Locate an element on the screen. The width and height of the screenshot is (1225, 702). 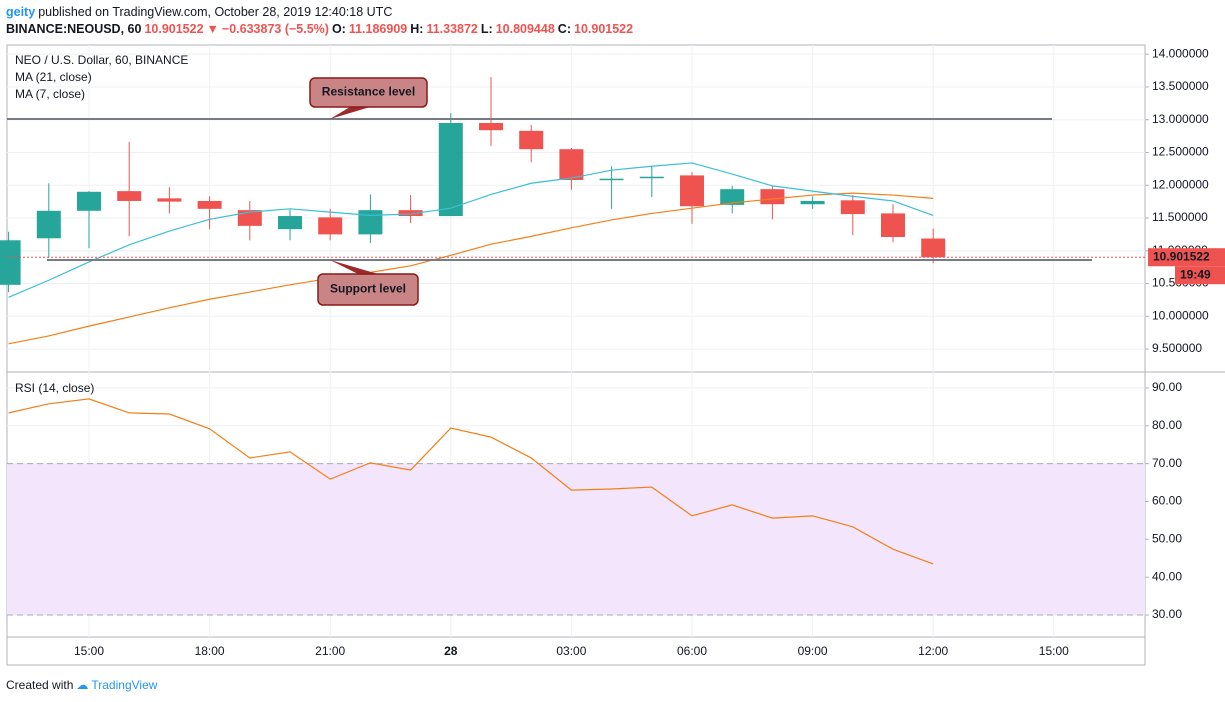
last-price-label: 10.901522 is located at coordinates (1181, 256).